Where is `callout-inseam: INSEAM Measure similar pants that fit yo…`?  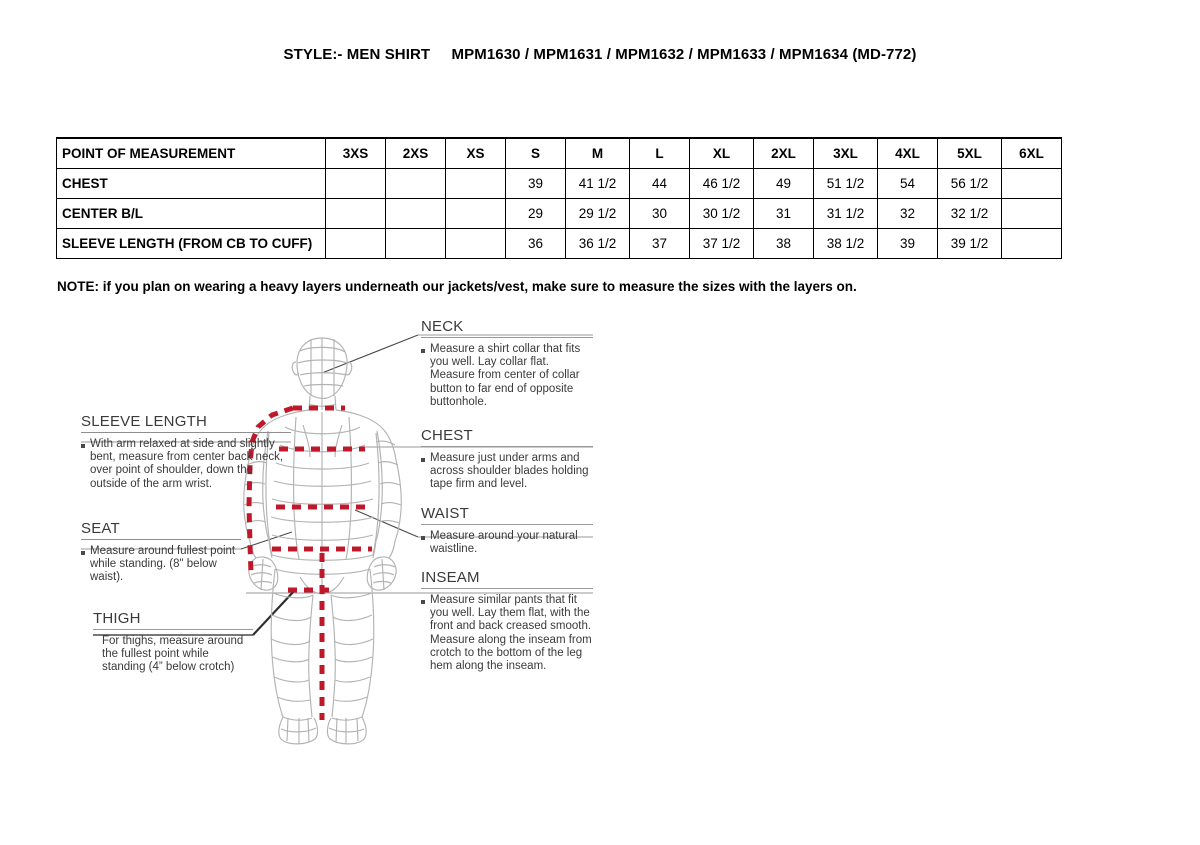 callout-inseam: INSEAM Measure similar pants that fit yo… is located at coordinates (507, 621).